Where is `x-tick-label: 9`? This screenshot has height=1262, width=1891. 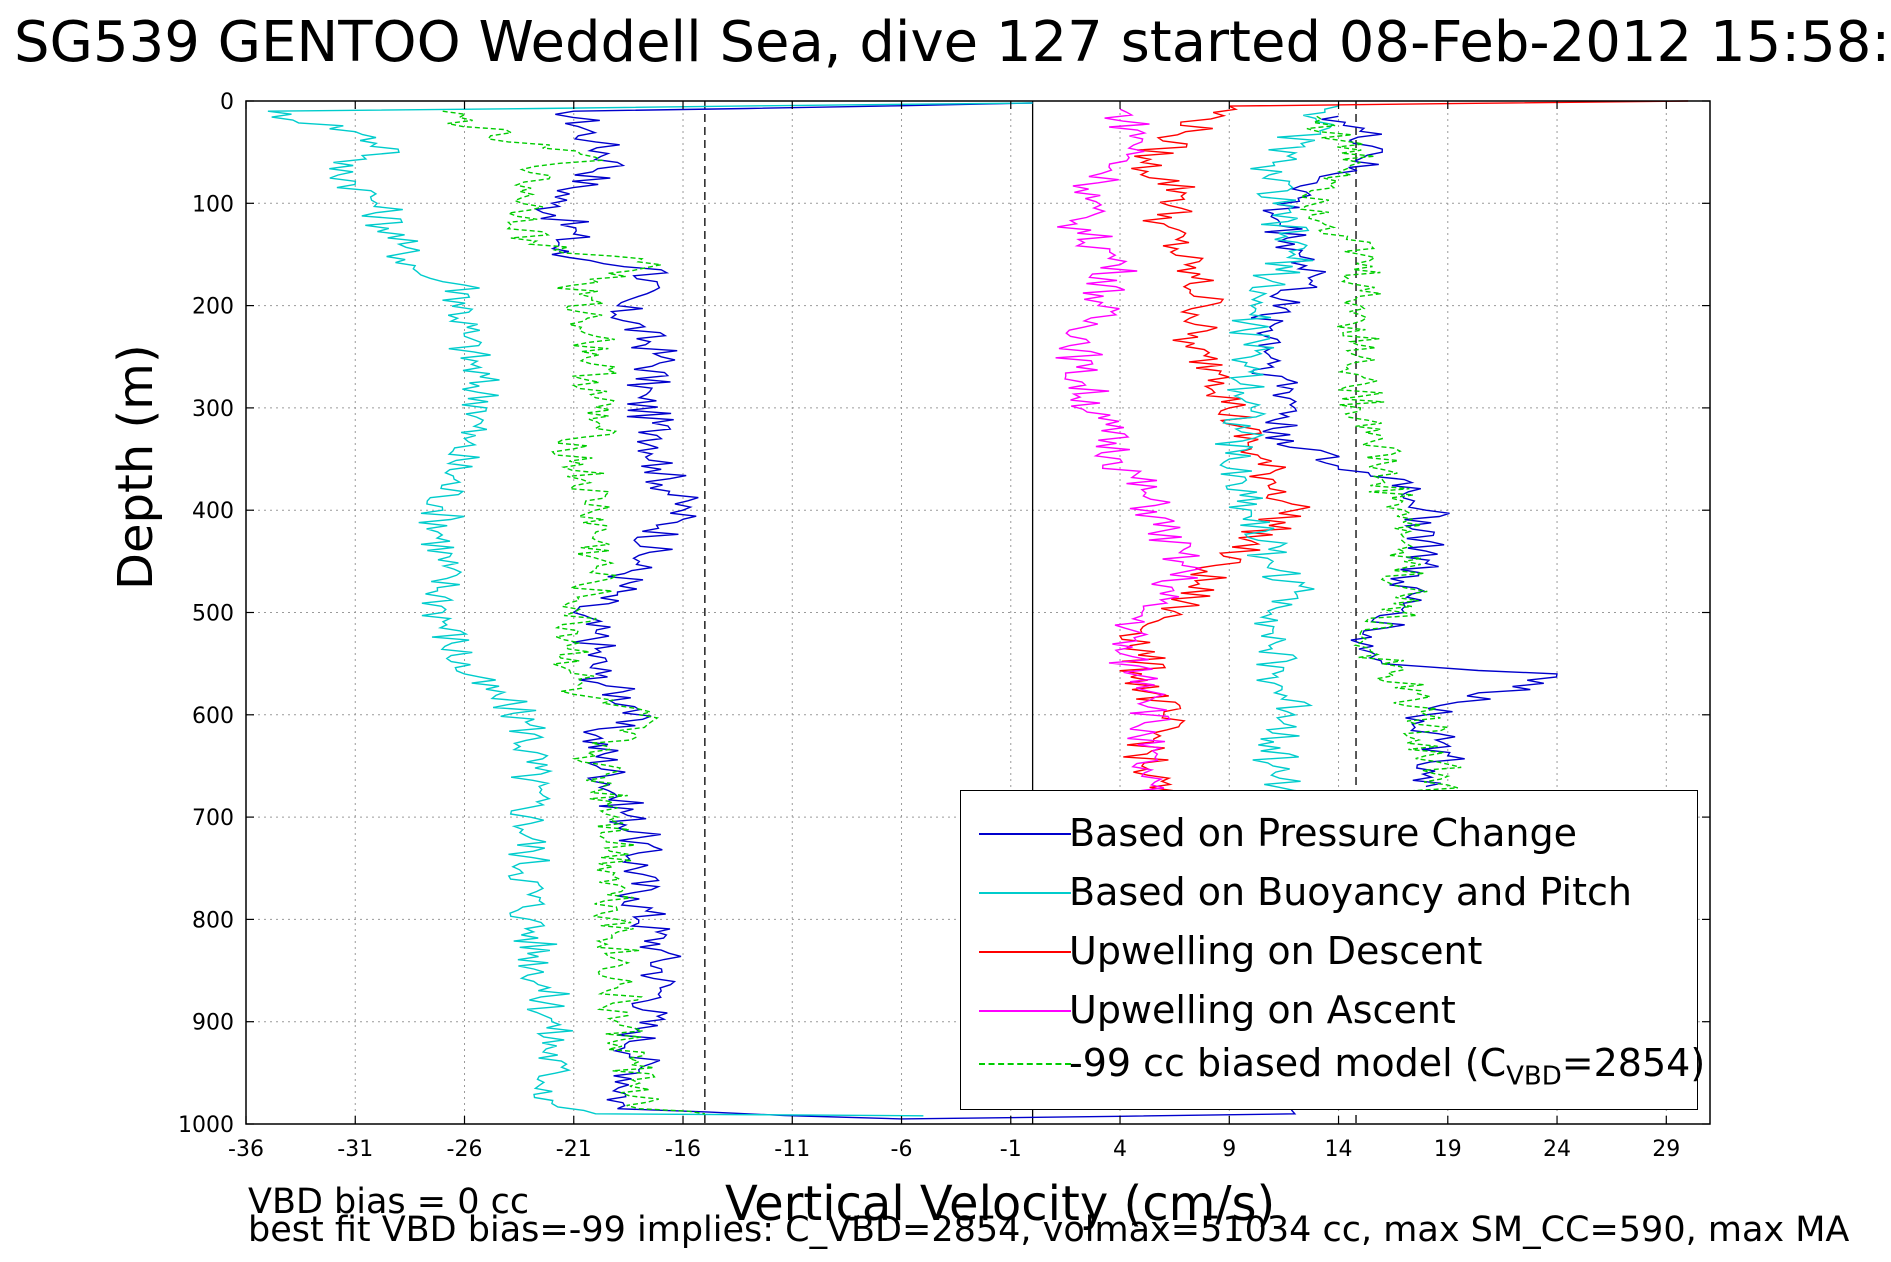 x-tick-label: 9 is located at coordinates (1229, 1149).